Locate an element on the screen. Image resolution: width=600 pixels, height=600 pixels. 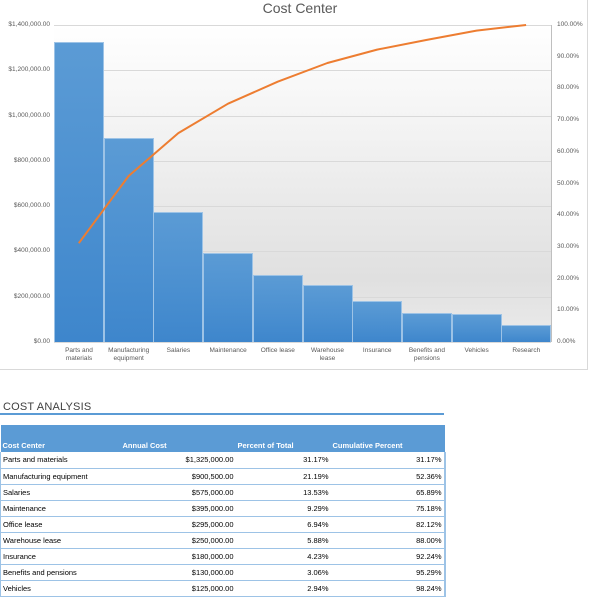
right-axis-line is located at coordinates (551, 183).